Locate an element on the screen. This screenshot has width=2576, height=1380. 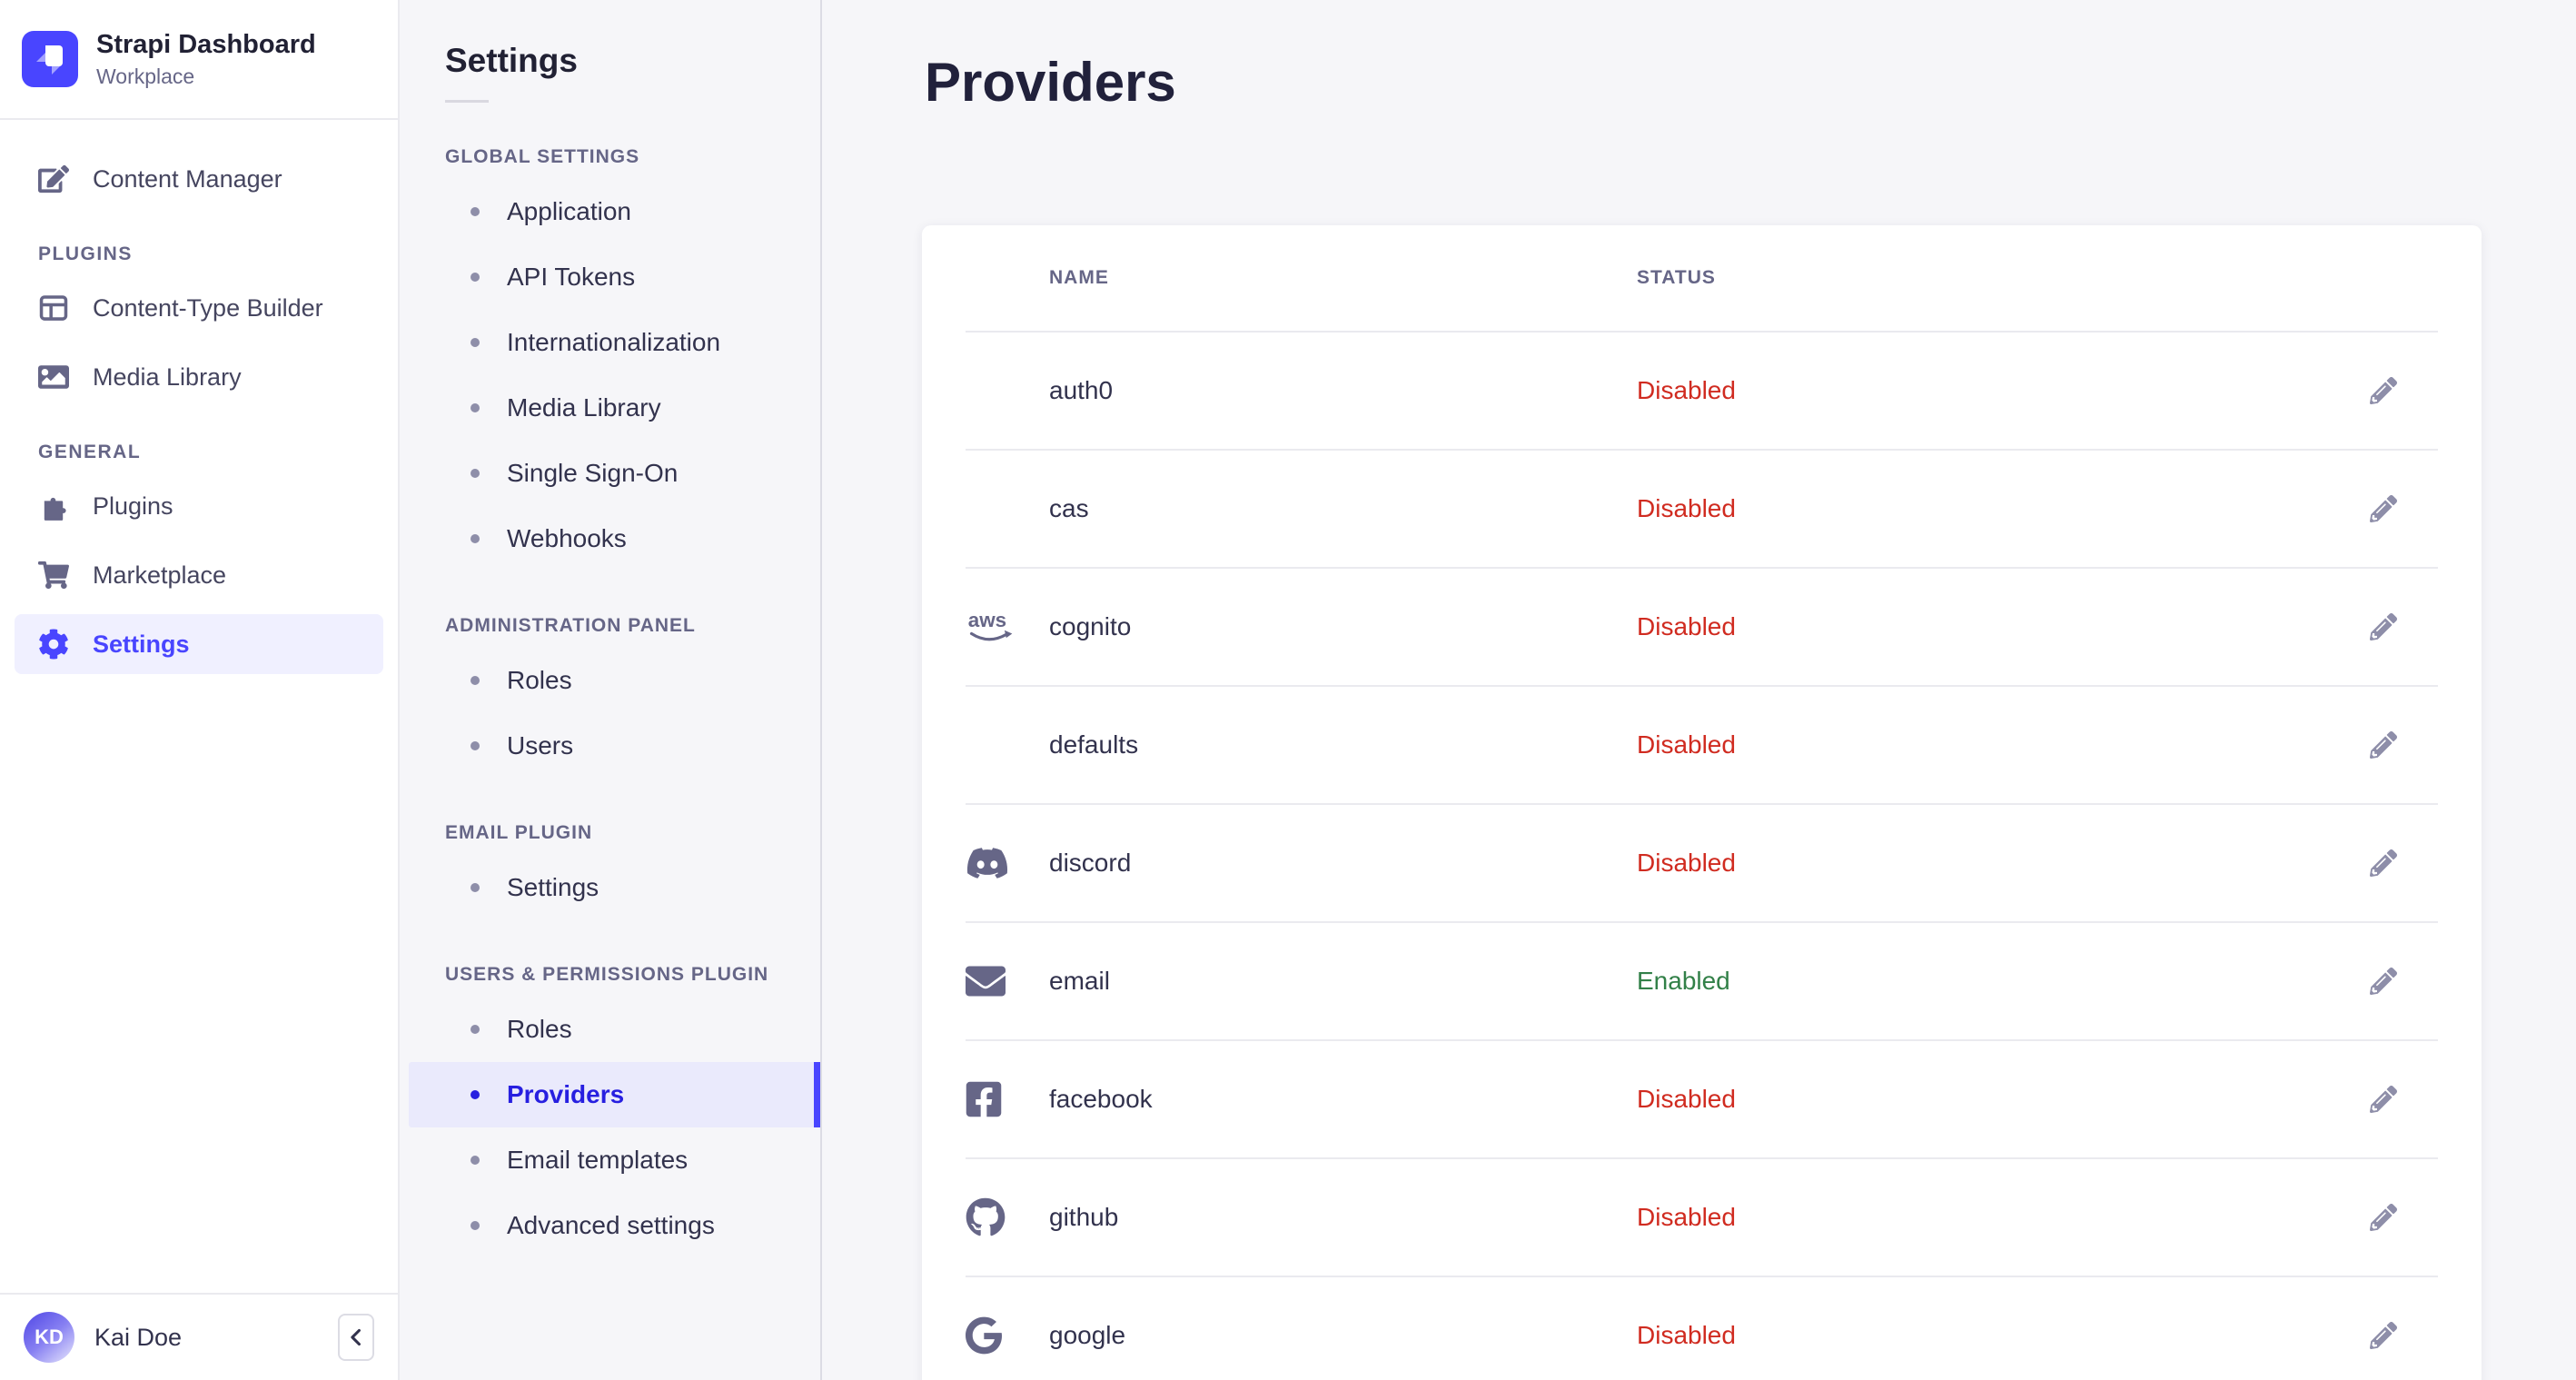
subnav-item-label: Webhooks is located at coordinates (567, 538).